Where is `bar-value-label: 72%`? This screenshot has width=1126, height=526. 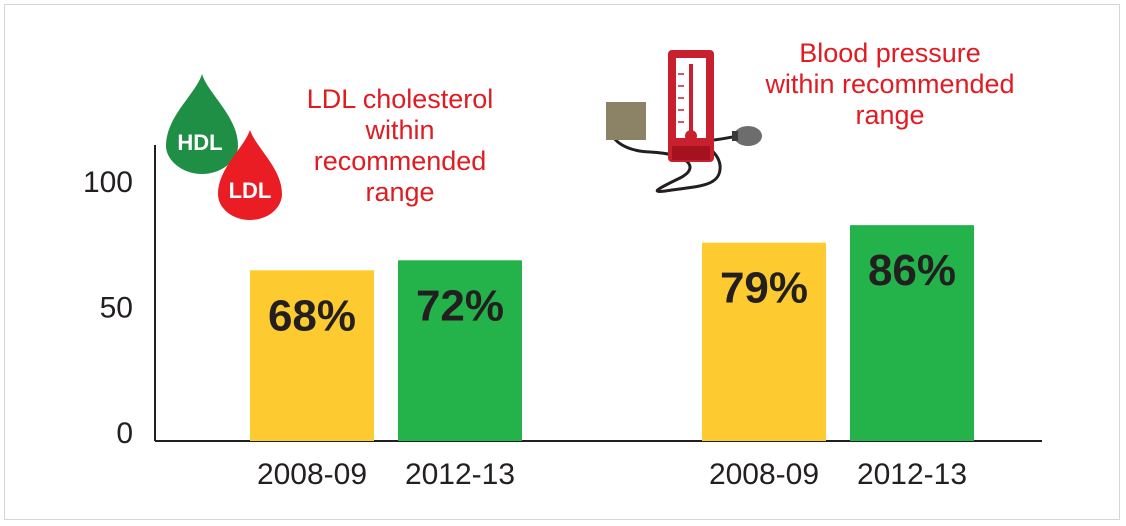
bar-value-label: 72% is located at coordinates (460, 305).